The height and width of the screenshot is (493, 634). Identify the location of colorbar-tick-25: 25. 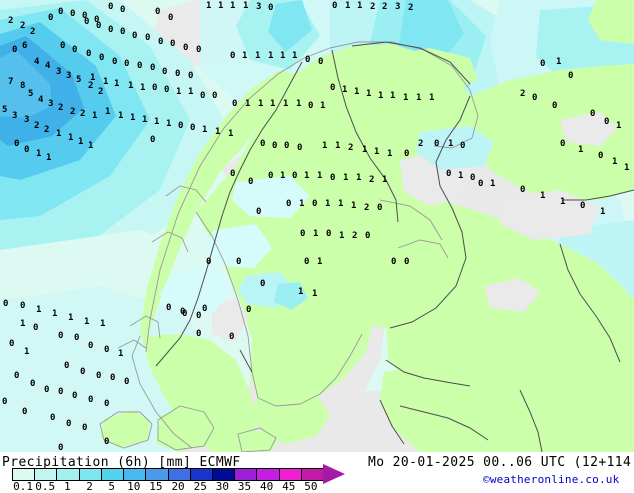
(200, 486).